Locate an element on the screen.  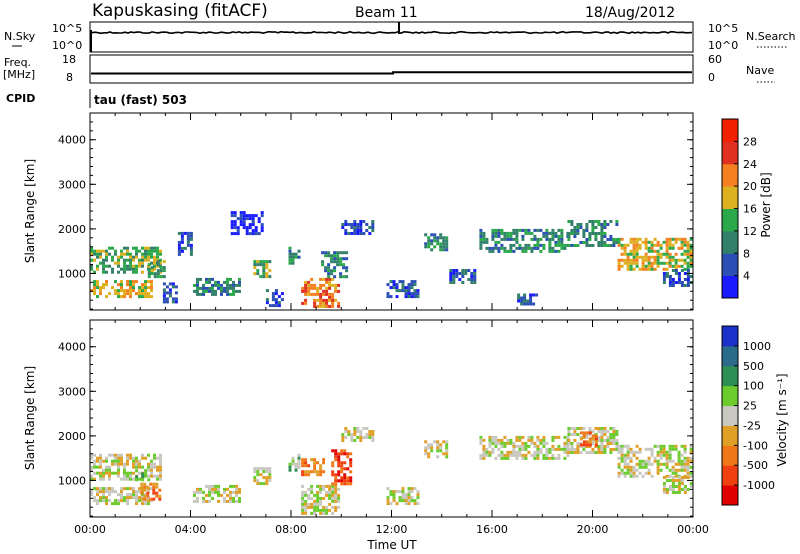
nave-tick-bottom: 0 is located at coordinates (711, 77).